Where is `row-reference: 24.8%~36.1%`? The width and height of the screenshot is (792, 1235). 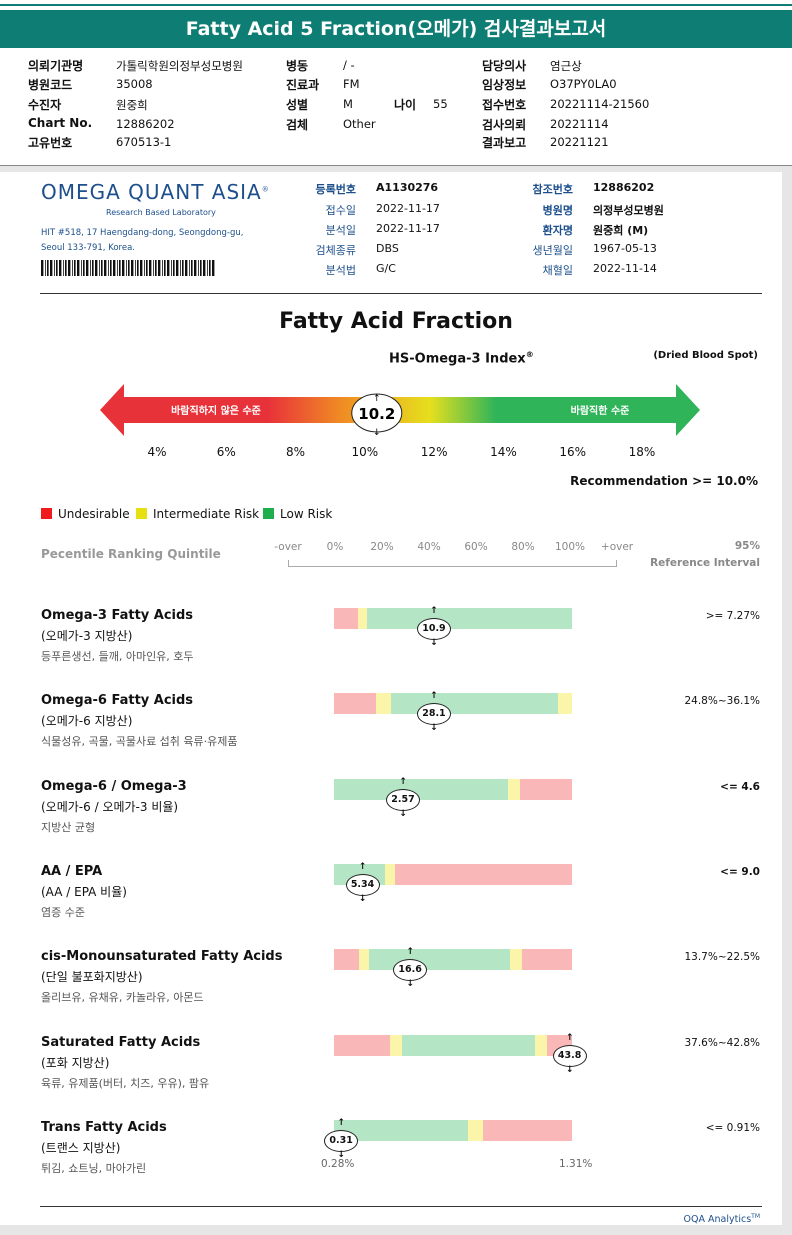
row-reference: 24.8%~36.1% is located at coordinates (722, 701).